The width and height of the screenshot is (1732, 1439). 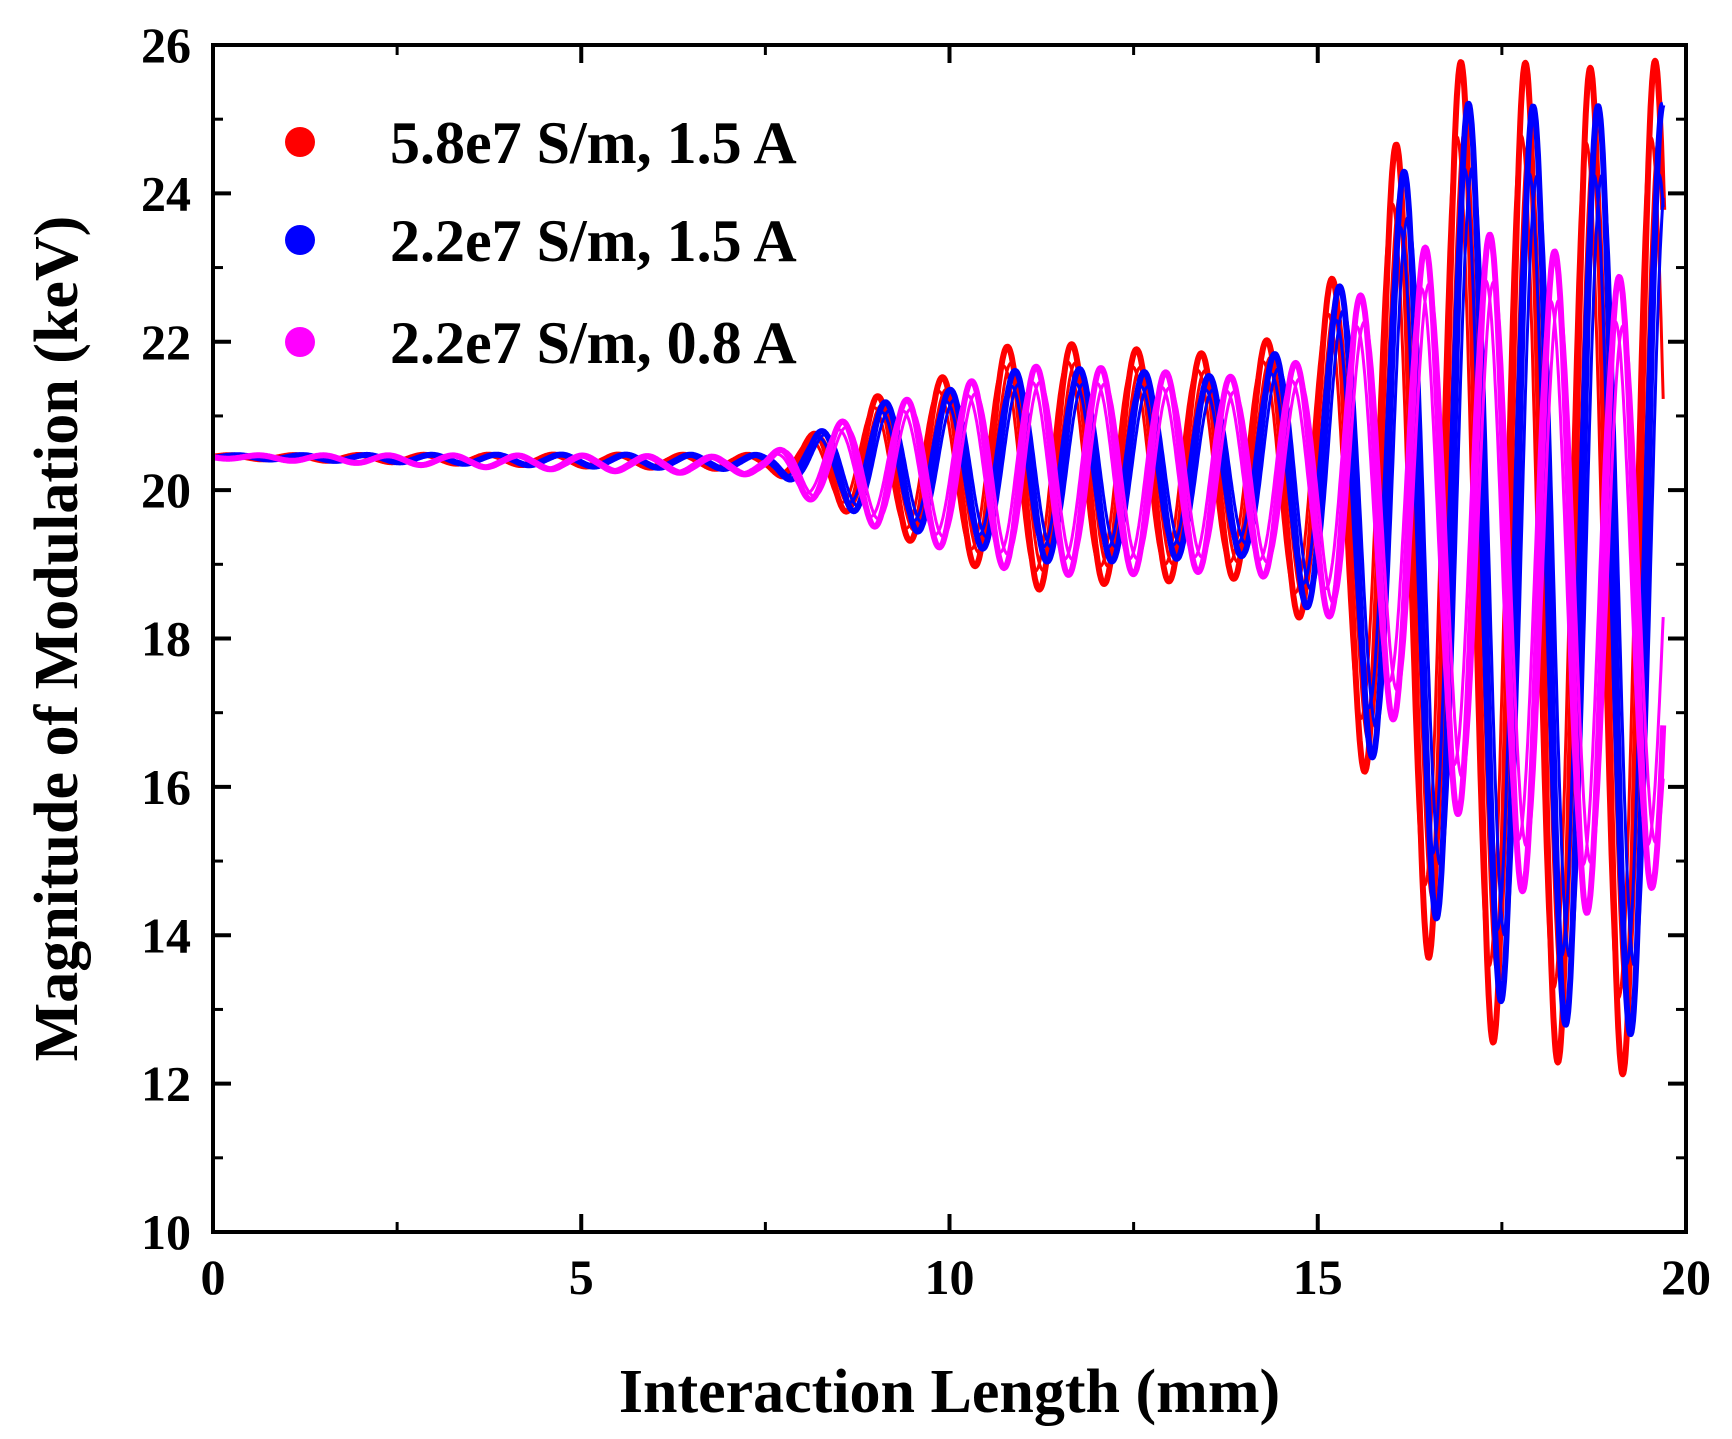 I want to click on y-tick-label: 26, so click(x=166, y=45).